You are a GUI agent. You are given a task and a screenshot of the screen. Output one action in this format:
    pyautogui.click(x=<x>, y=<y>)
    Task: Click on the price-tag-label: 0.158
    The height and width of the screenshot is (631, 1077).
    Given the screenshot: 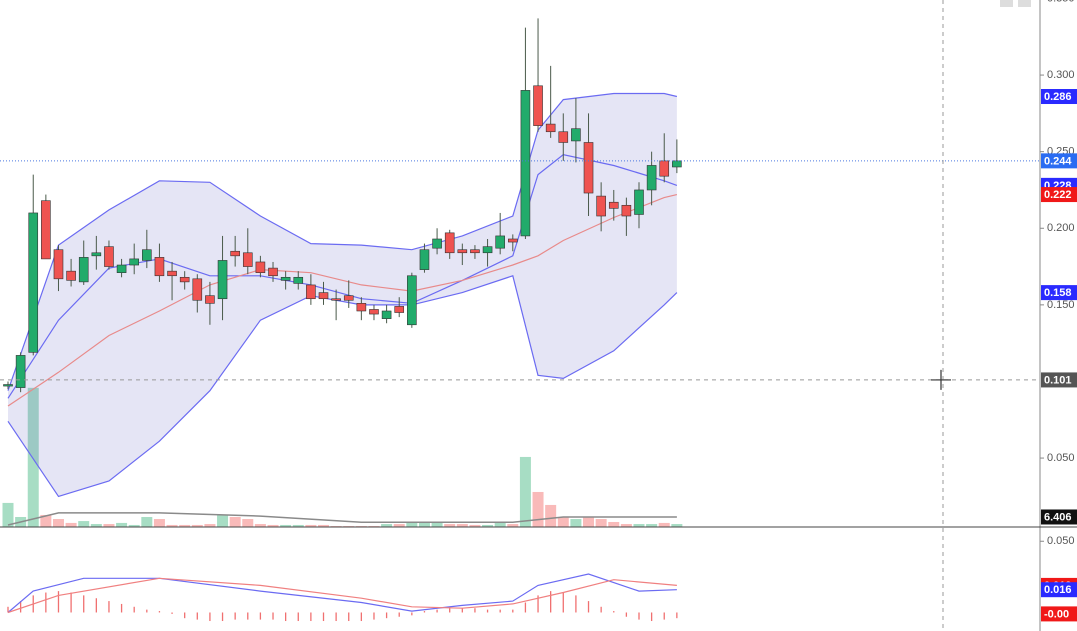 What is the action you would take?
    pyautogui.click(x=1058, y=293)
    